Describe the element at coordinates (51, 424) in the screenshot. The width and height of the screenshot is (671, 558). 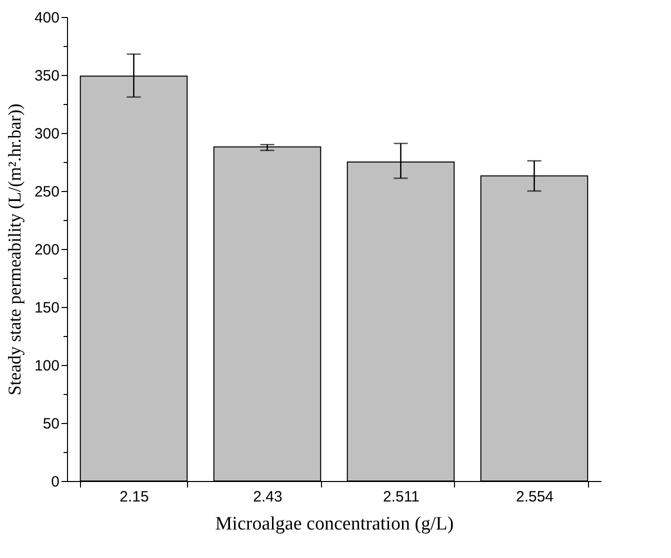
I see `y-tick-label: 50` at that location.